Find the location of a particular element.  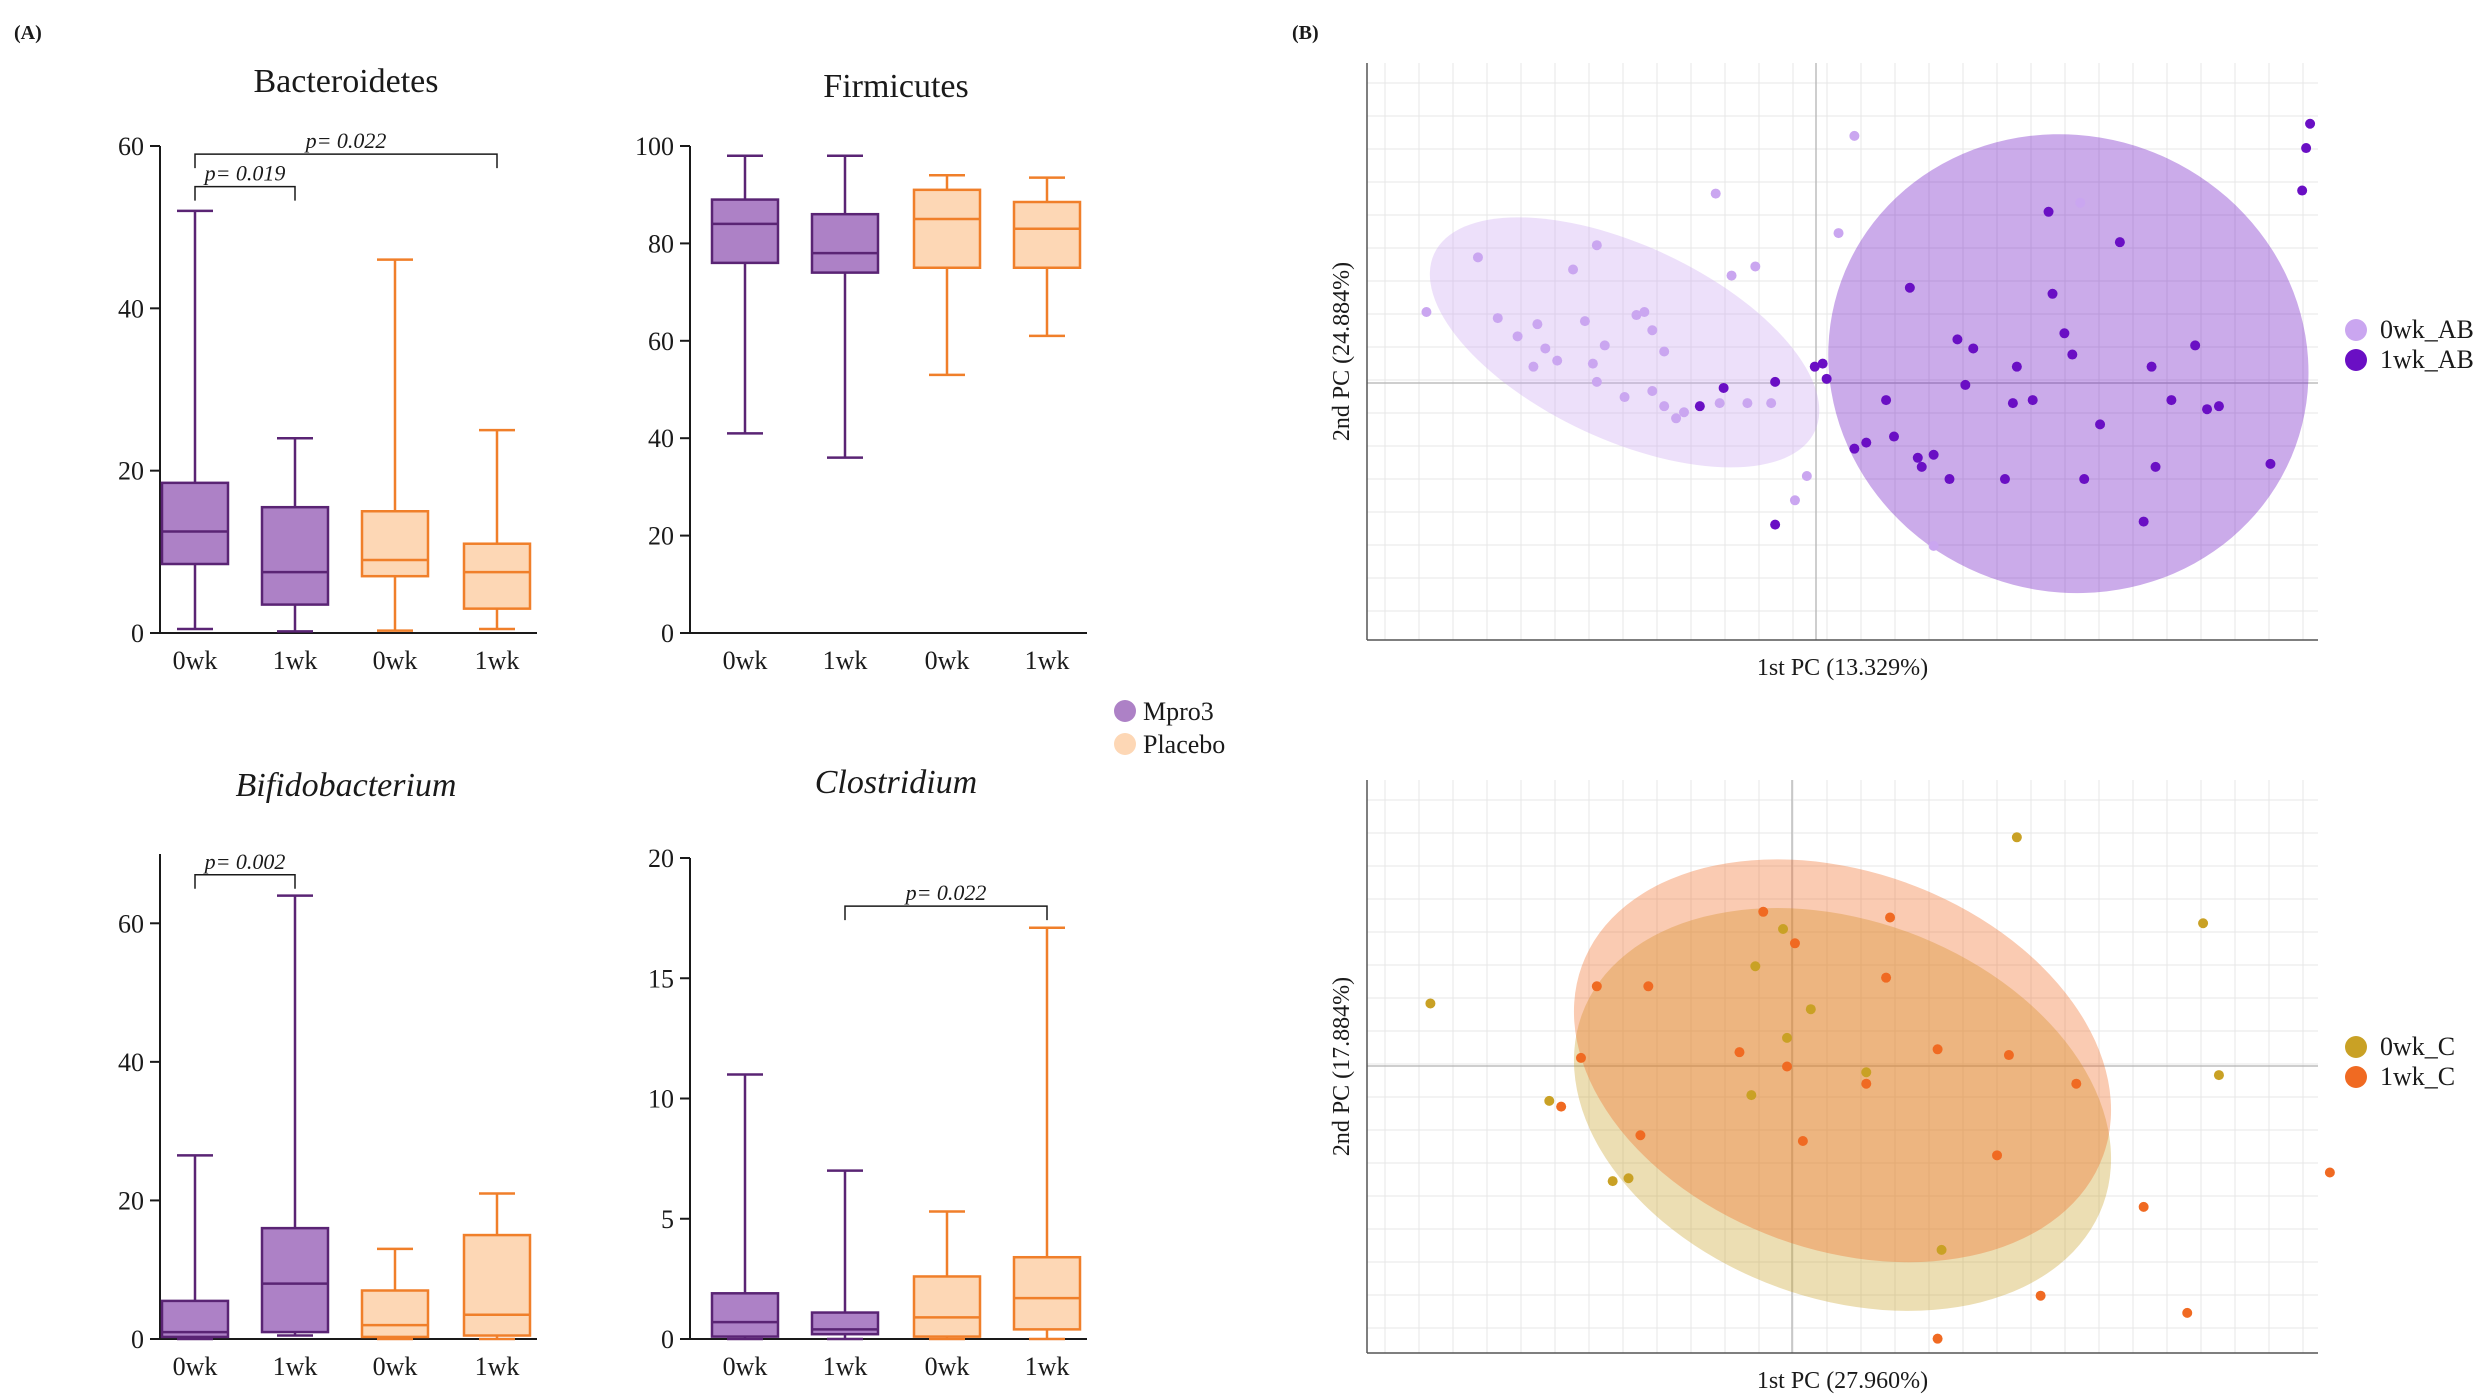

y-tick-label: 15 is located at coordinates (661, 978).